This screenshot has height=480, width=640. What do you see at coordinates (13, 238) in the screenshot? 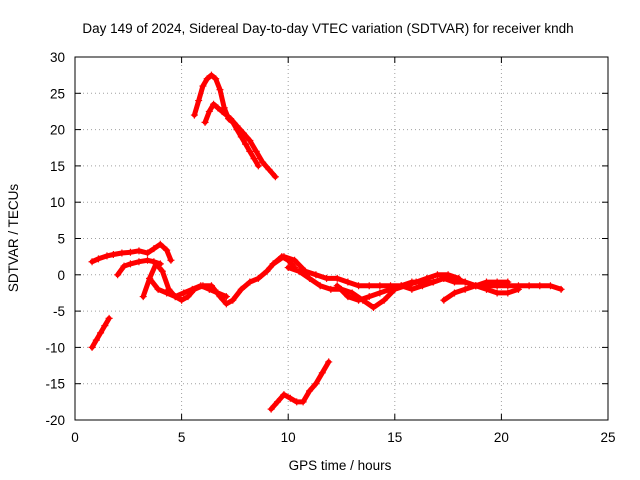
I see `y-axis-label: SDTVAR / TECUs` at bounding box center [13, 238].